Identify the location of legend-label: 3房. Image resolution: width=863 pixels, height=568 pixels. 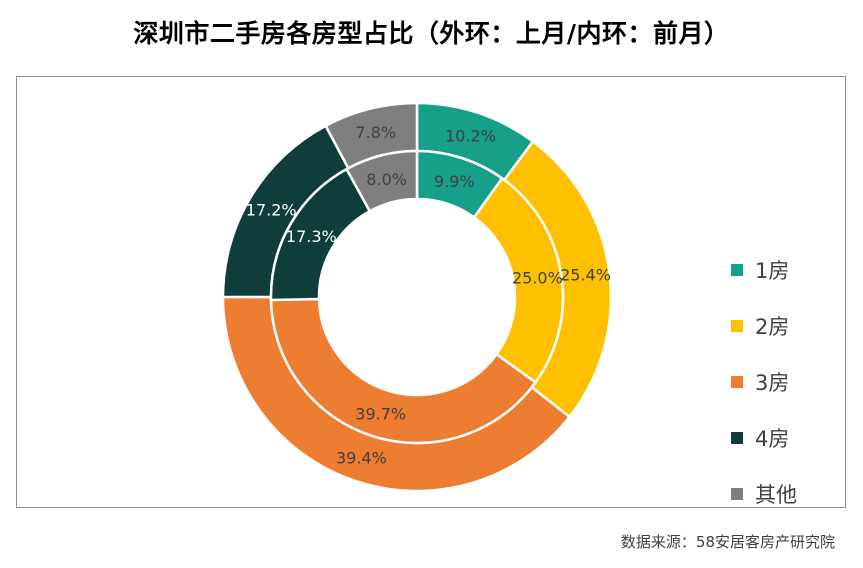
(772, 383).